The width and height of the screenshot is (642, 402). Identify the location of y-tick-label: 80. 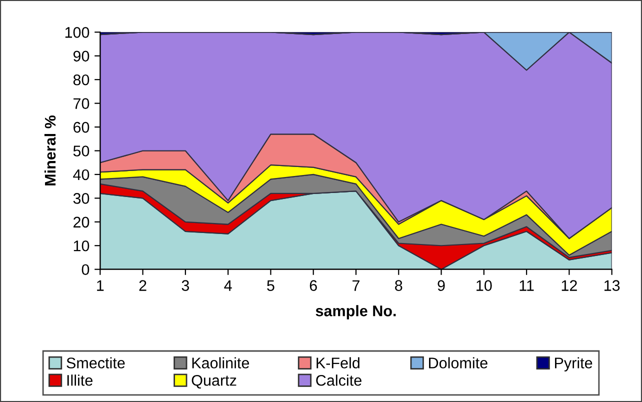
(81, 80).